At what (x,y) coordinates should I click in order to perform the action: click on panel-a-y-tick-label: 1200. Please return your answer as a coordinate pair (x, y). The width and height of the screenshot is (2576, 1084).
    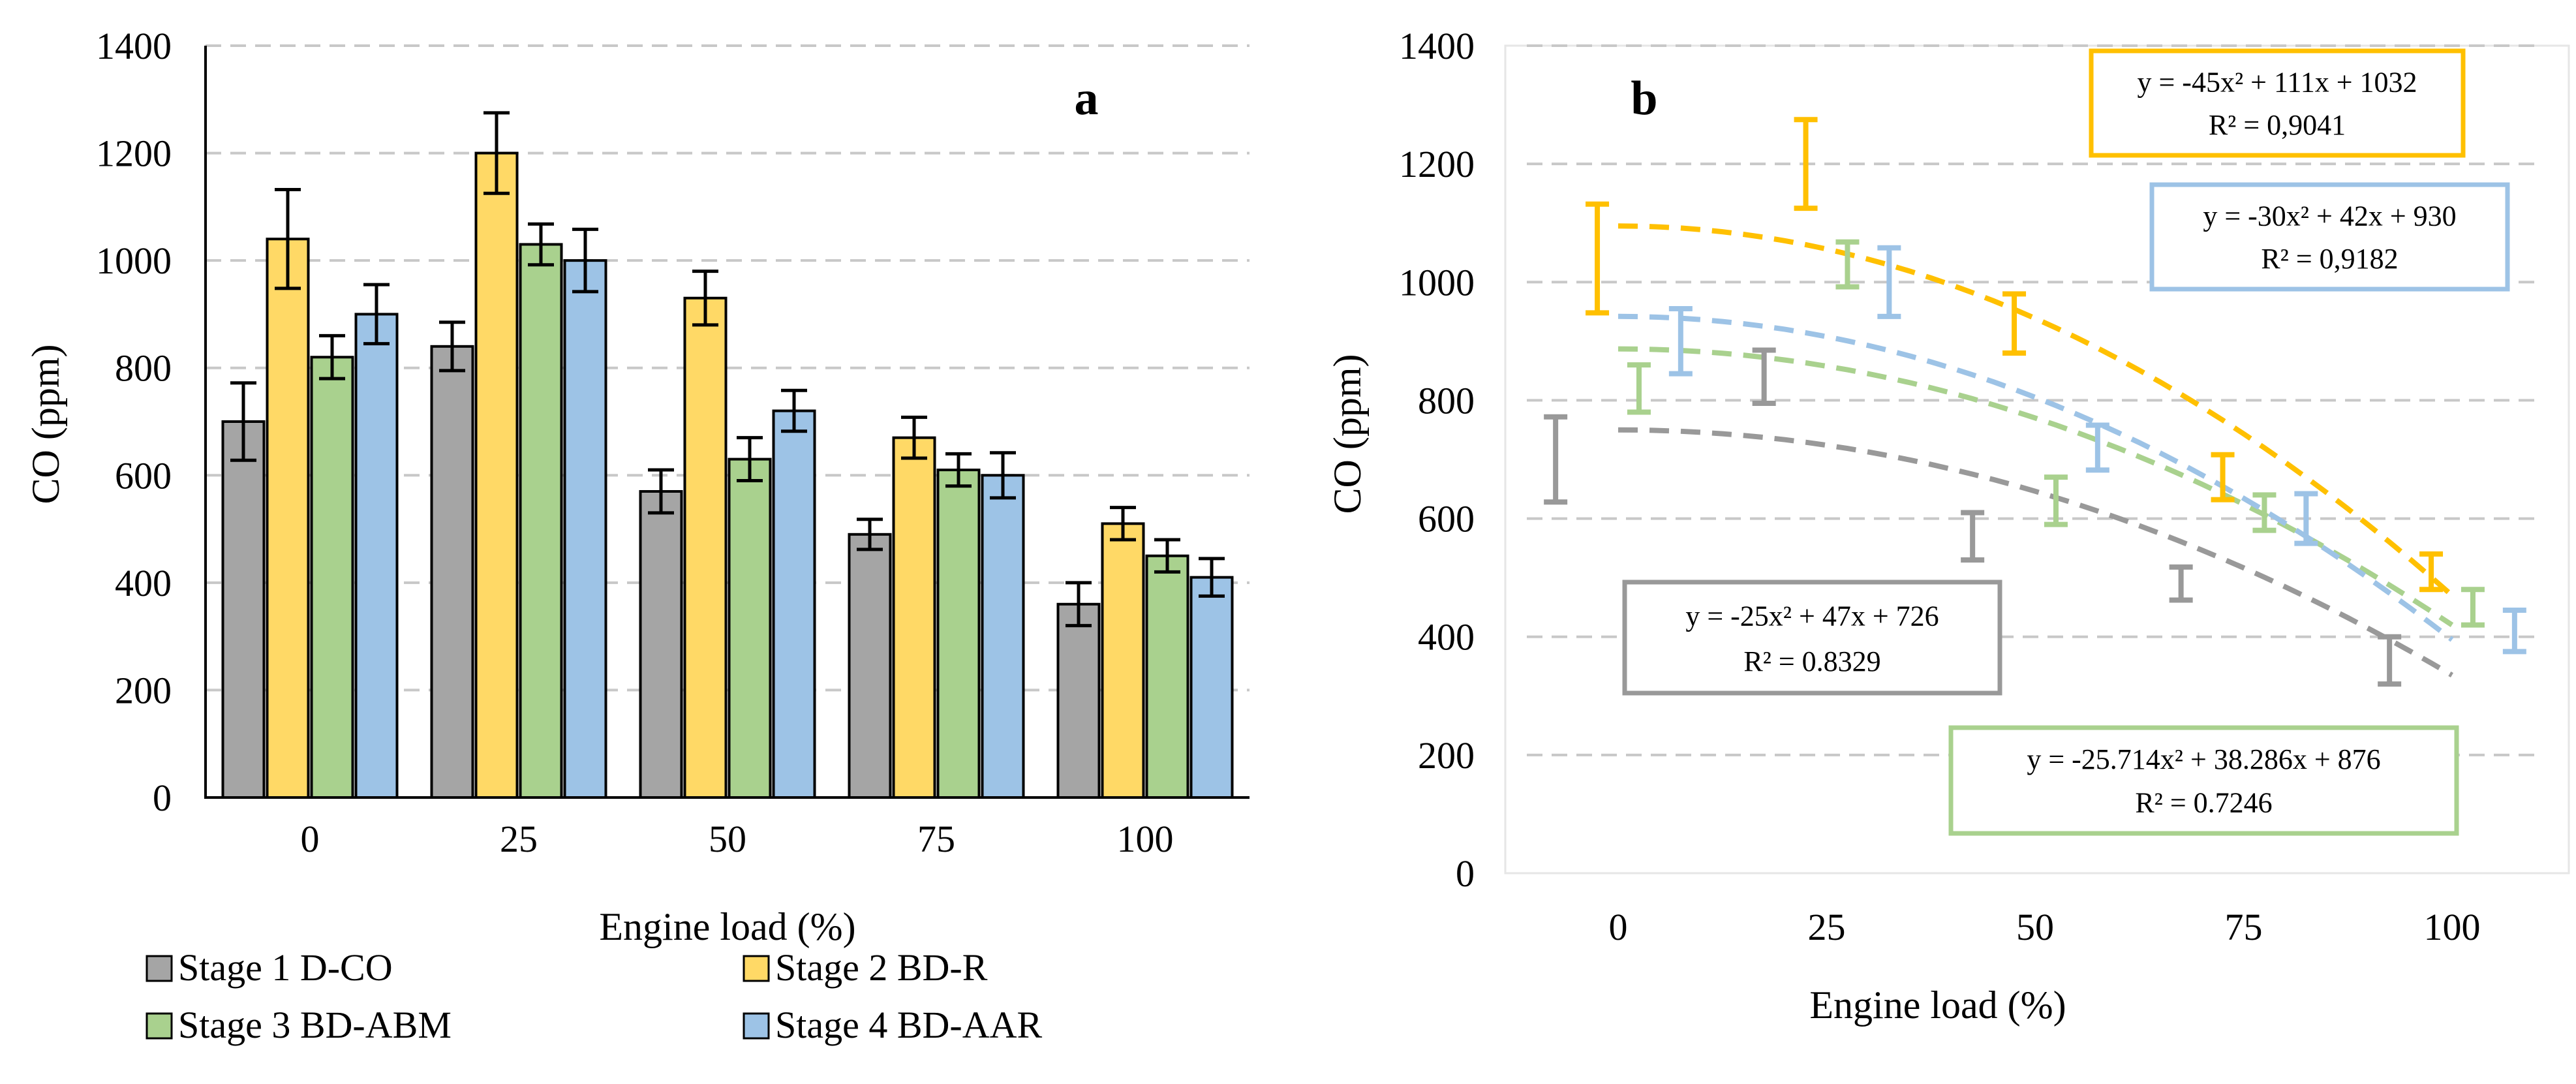
    Looking at the image, I should click on (134, 153).